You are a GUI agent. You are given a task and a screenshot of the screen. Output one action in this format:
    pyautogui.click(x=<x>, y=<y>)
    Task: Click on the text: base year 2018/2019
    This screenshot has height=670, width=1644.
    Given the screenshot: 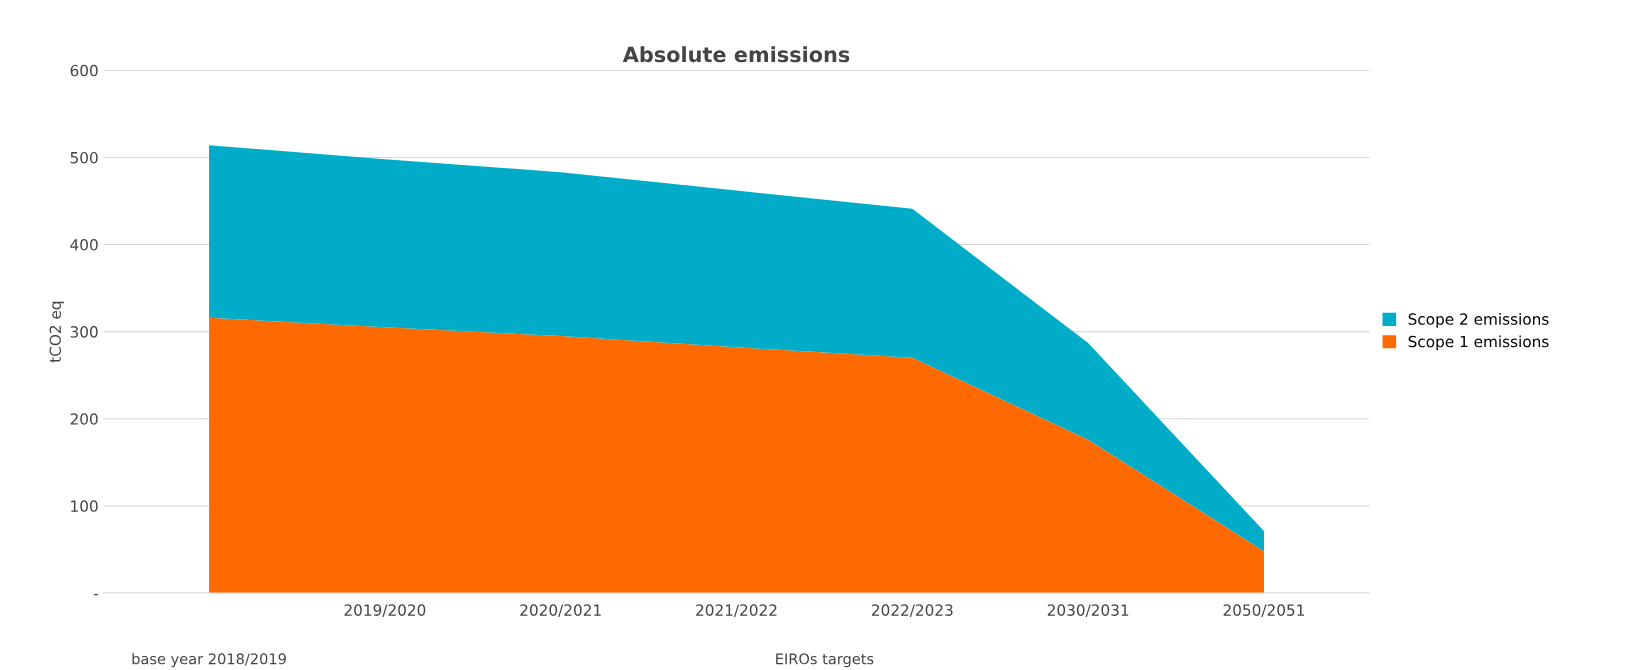 What is the action you would take?
    pyautogui.click(x=209, y=660)
    